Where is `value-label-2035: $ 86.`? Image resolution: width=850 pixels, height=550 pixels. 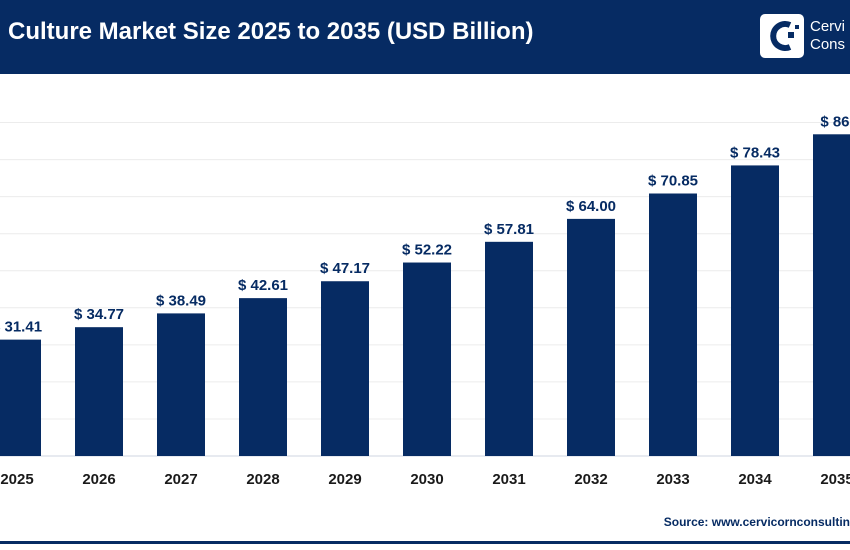
value-label-2035: $ 86. is located at coordinates (835, 121).